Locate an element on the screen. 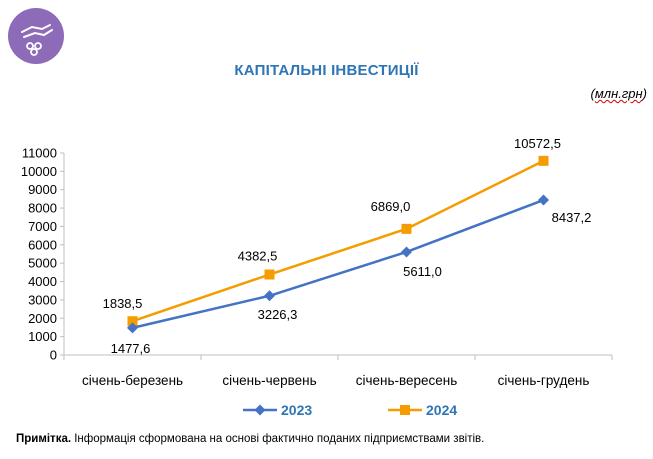  data-label-2024: 10572,5 is located at coordinates (537, 143).